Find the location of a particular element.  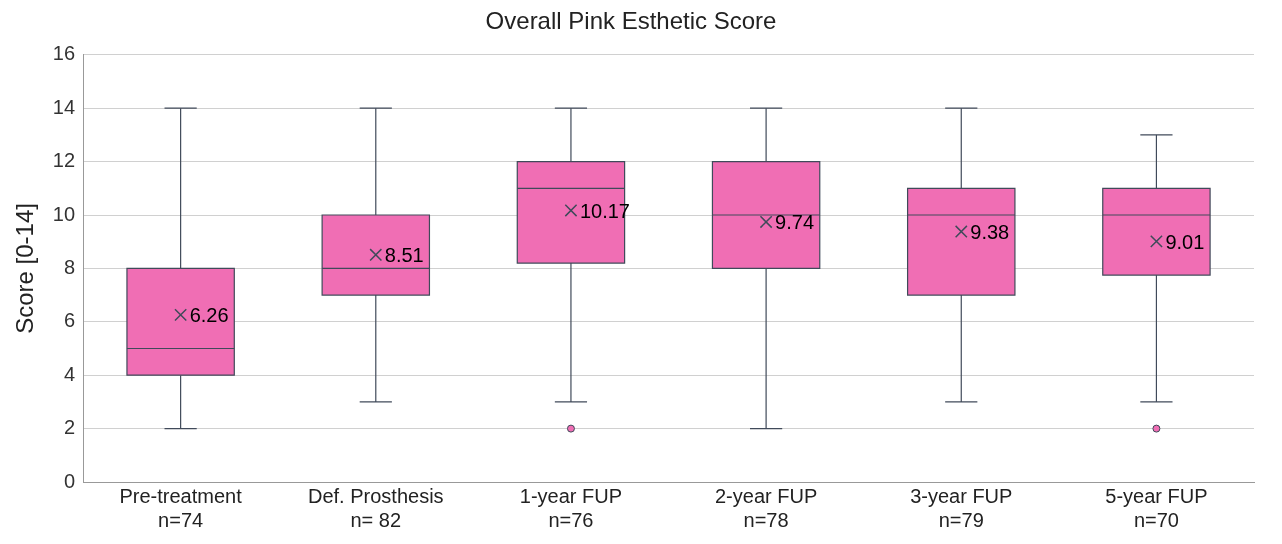

y-tick-label: 14 is located at coordinates (64, 106).